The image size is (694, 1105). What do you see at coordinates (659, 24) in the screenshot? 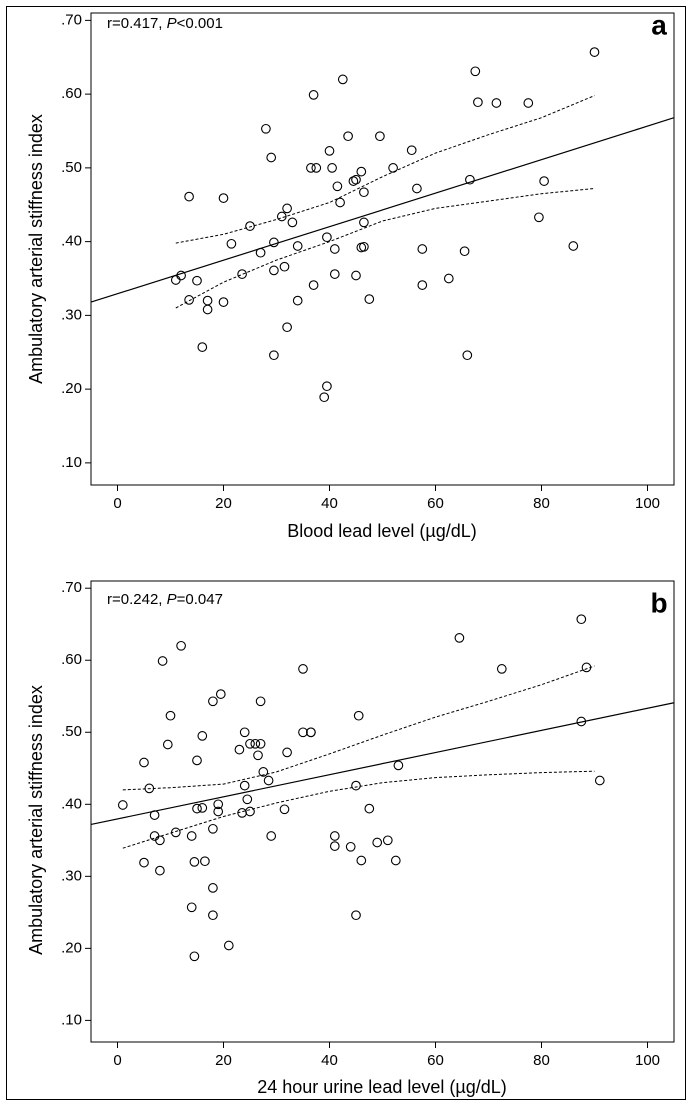
I see `panel-label: a` at bounding box center [659, 24].